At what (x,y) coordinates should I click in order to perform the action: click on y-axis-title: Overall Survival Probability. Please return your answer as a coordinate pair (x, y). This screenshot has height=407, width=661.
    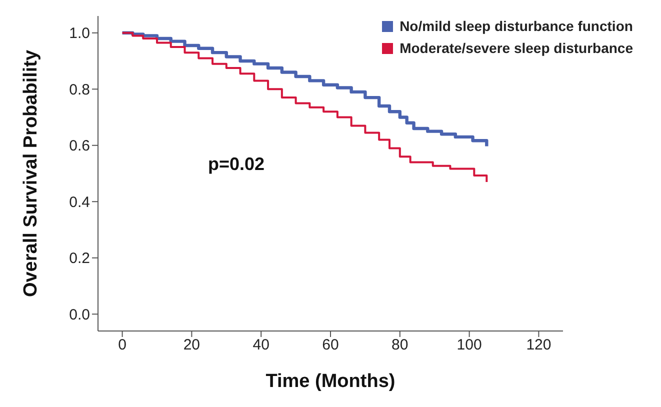
    Looking at the image, I should click on (31, 174).